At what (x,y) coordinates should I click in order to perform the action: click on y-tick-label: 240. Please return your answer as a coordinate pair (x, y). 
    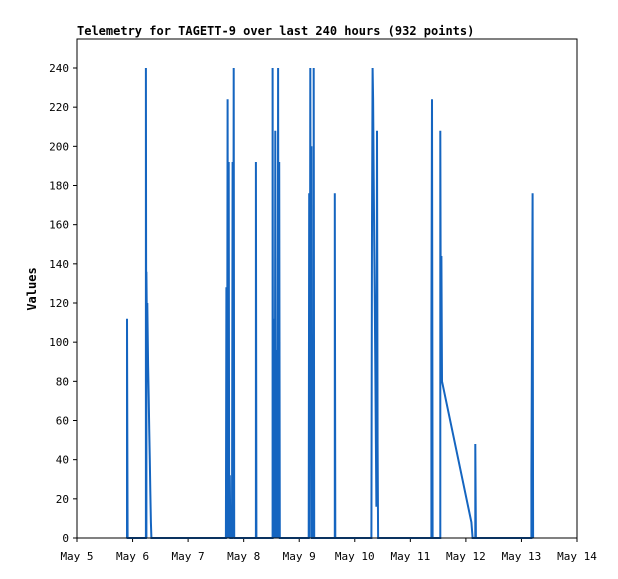
    Looking at the image, I should click on (59, 68).